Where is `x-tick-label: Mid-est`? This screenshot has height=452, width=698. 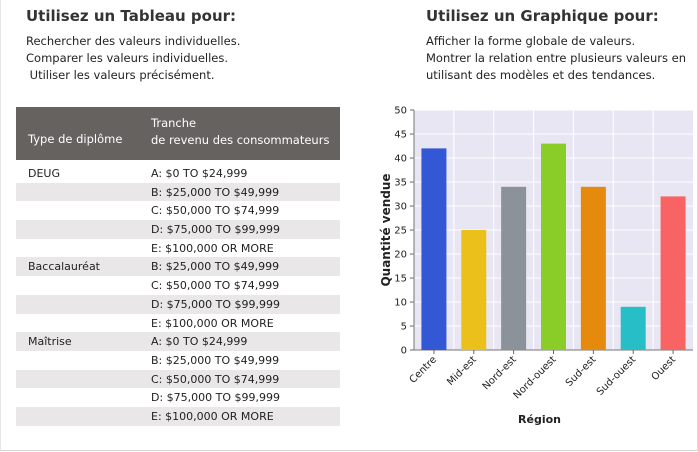
x-tick-label: Mid-est is located at coordinates (462, 371).